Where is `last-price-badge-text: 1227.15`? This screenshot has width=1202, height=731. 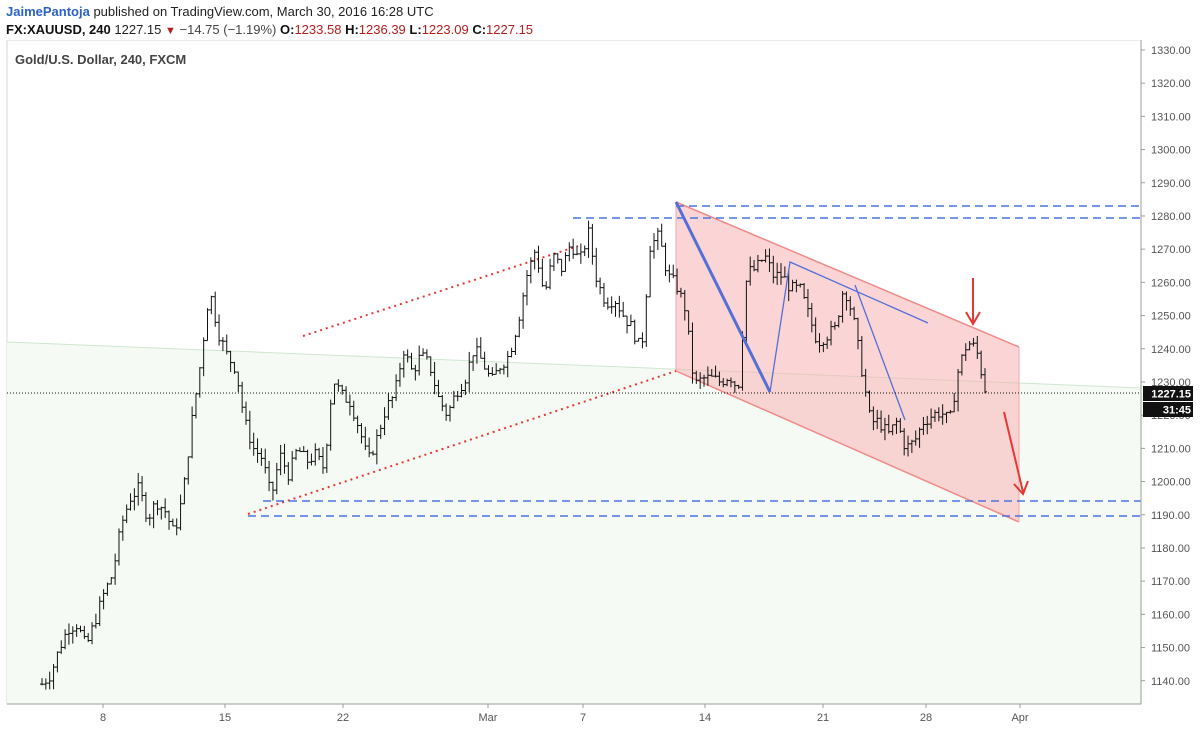
last-price-badge-text: 1227.15 is located at coordinates (1171, 395).